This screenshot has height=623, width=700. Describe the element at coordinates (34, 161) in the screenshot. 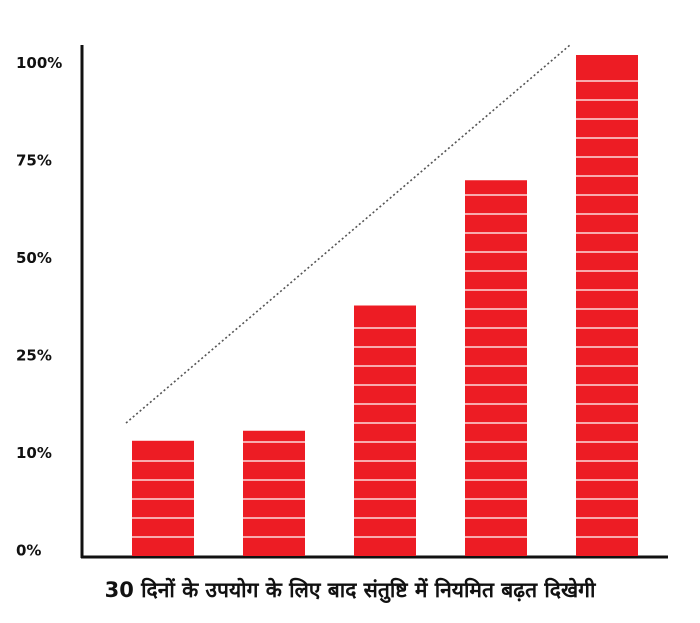

I see `y-tick-label: 75%` at that location.